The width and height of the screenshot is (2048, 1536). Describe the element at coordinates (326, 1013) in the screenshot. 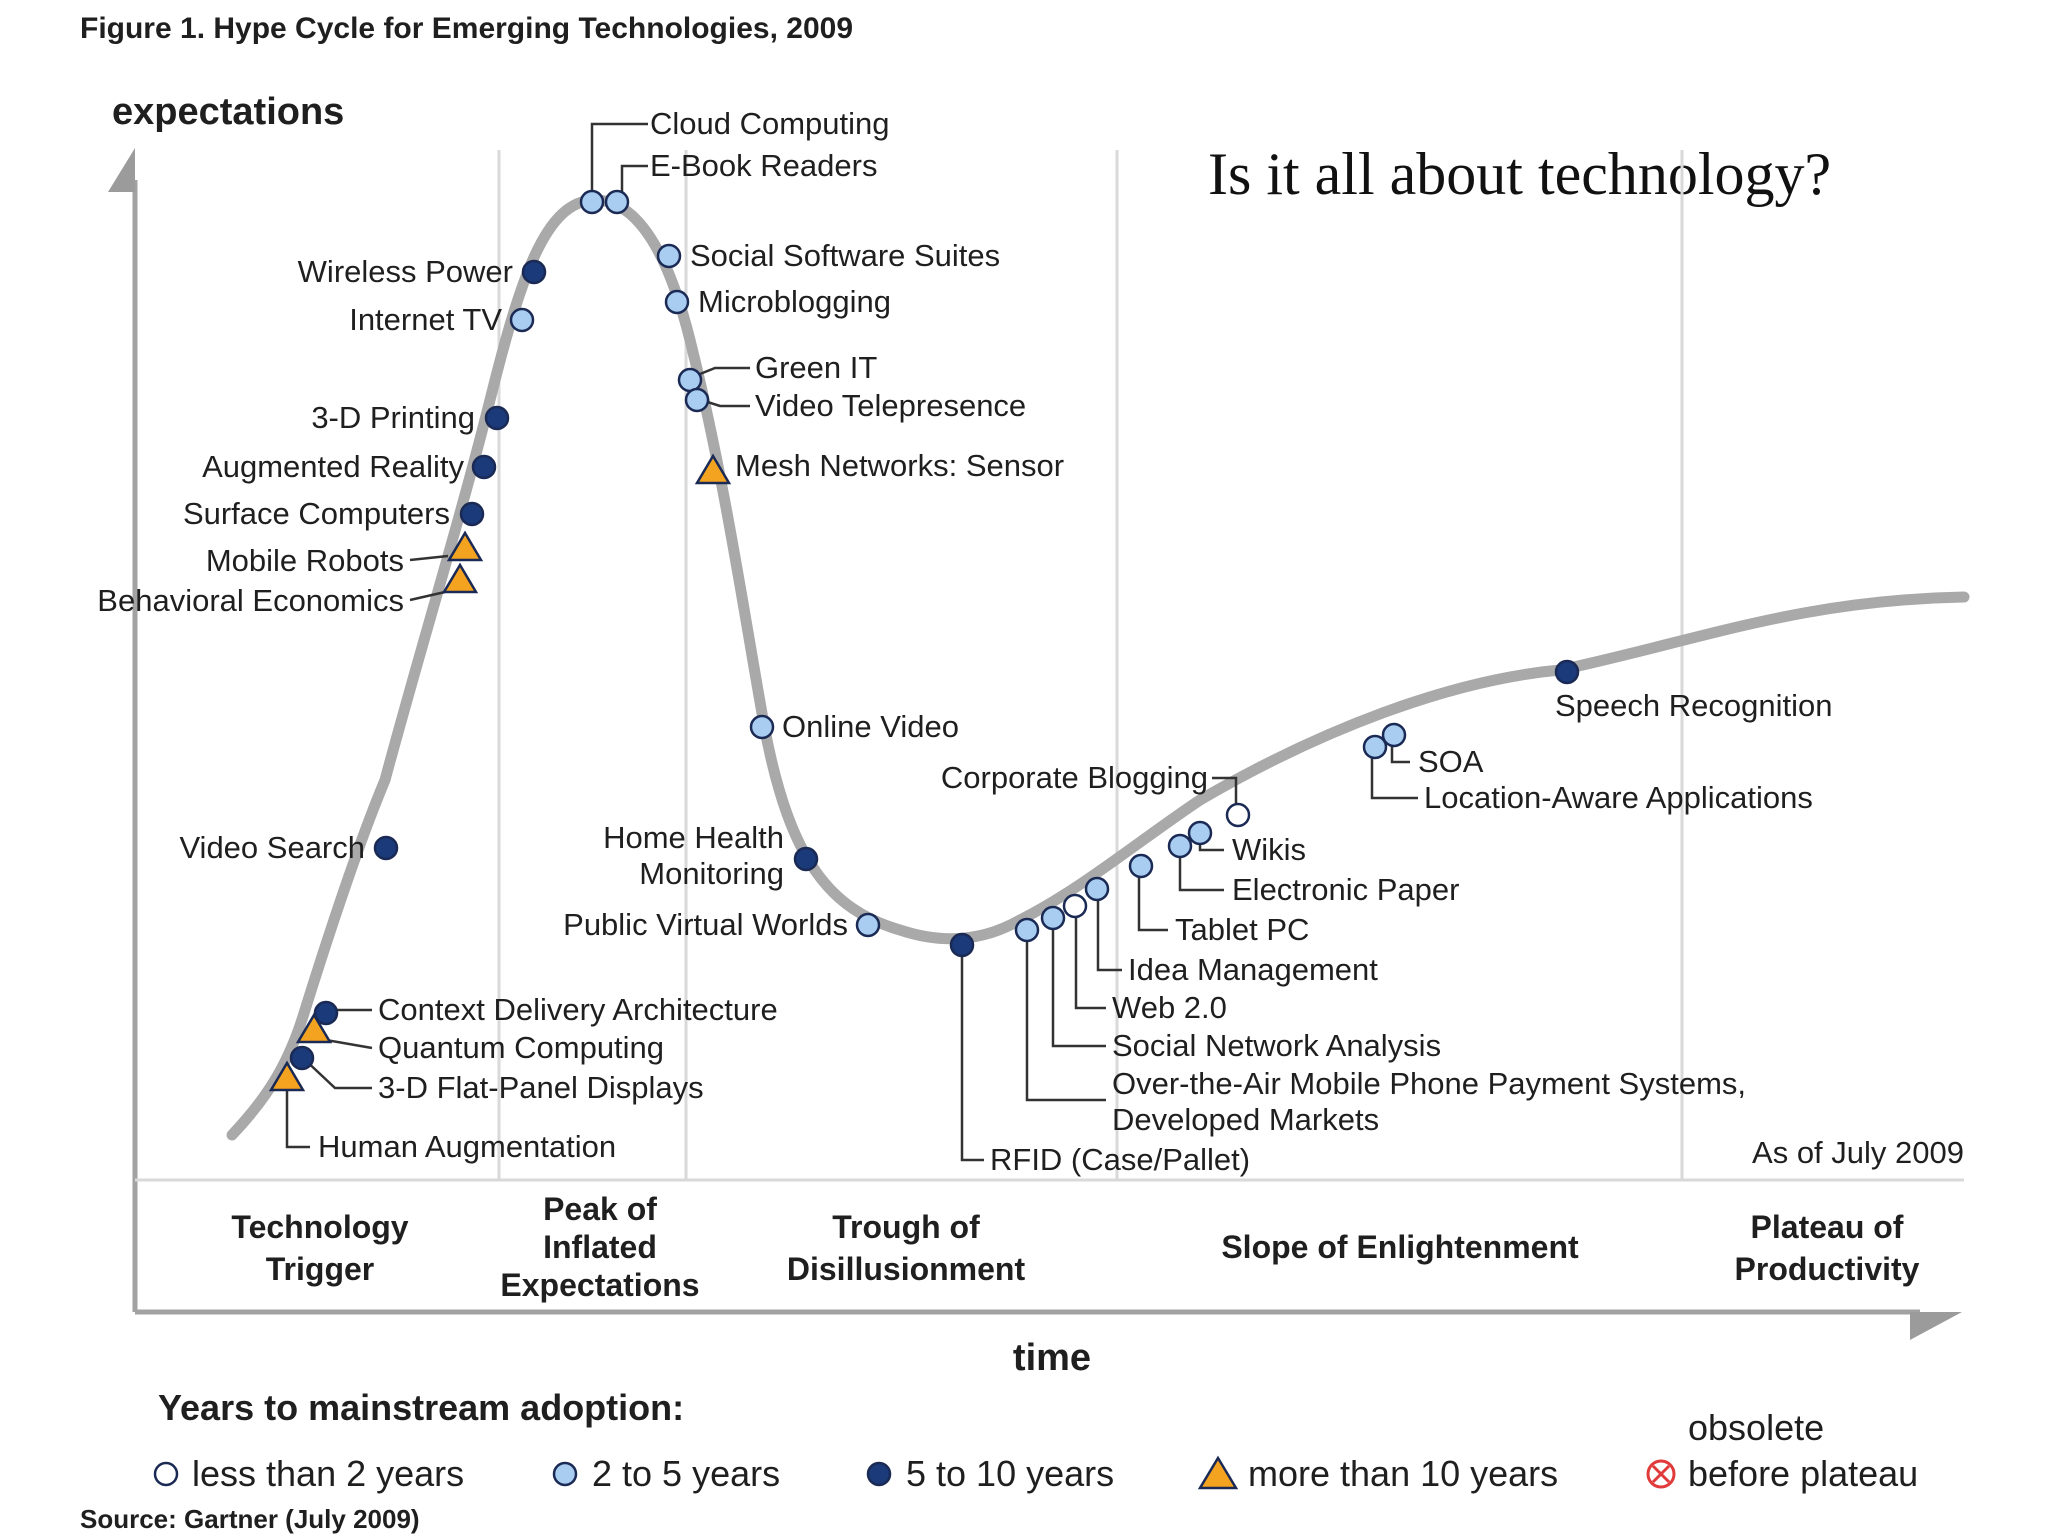

I see `marker-context-delivery` at that location.